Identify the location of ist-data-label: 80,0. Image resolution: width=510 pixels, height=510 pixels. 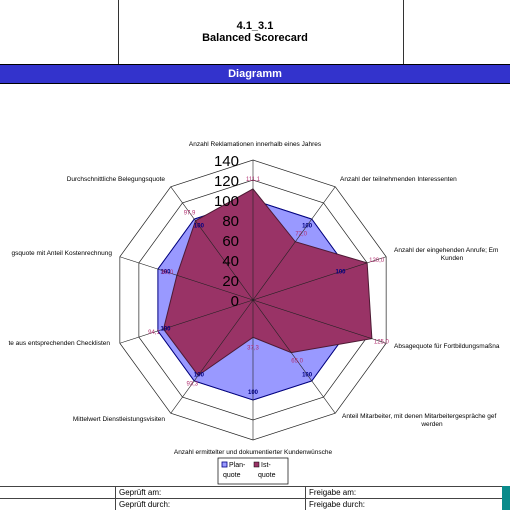
(168, 273).